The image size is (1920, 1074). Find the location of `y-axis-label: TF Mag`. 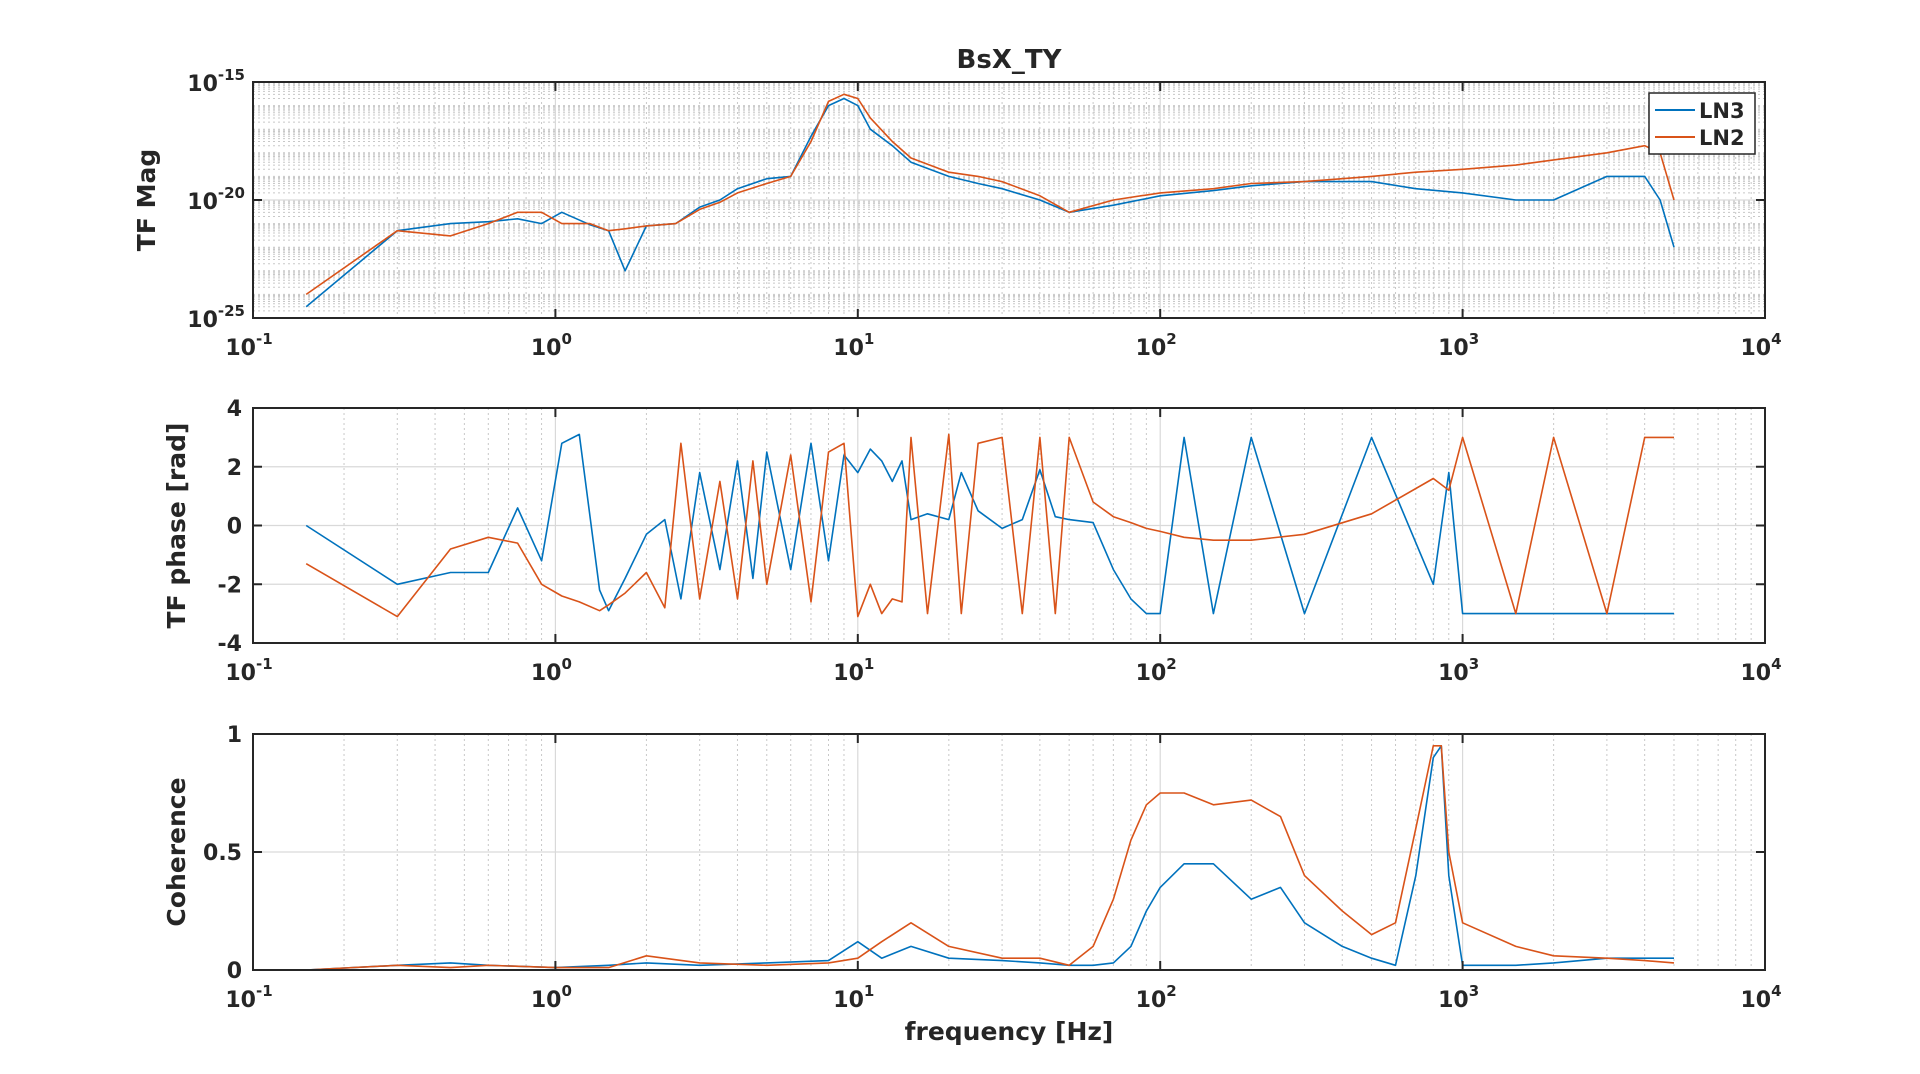

y-axis-label: TF Mag is located at coordinates (146, 200).